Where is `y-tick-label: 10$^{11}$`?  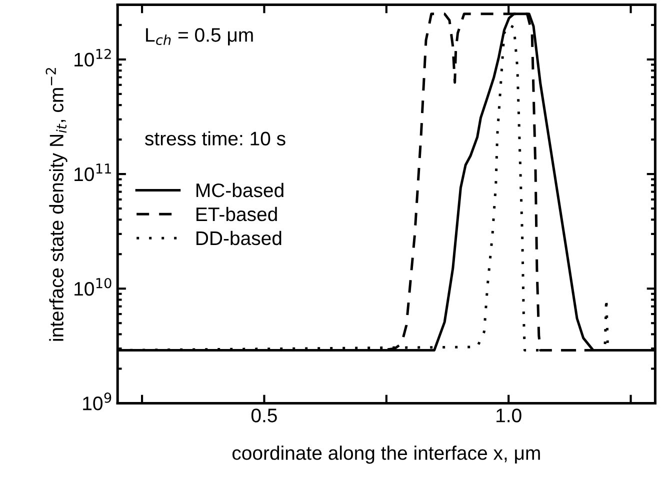
y-tick-label: 10$^{11}$ is located at coordinates (92, 173).